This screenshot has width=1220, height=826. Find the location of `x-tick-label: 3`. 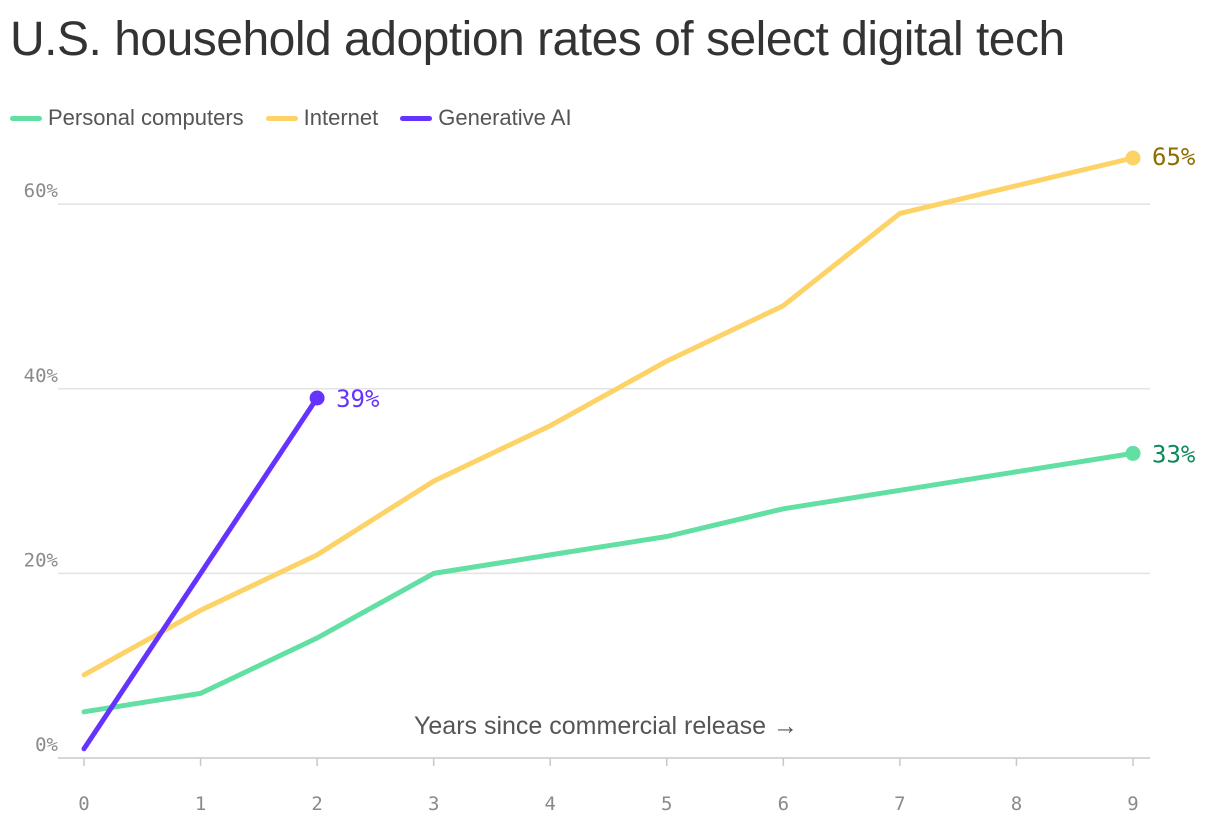

x-tick-label: 3 is located at coordinates (433, 804).